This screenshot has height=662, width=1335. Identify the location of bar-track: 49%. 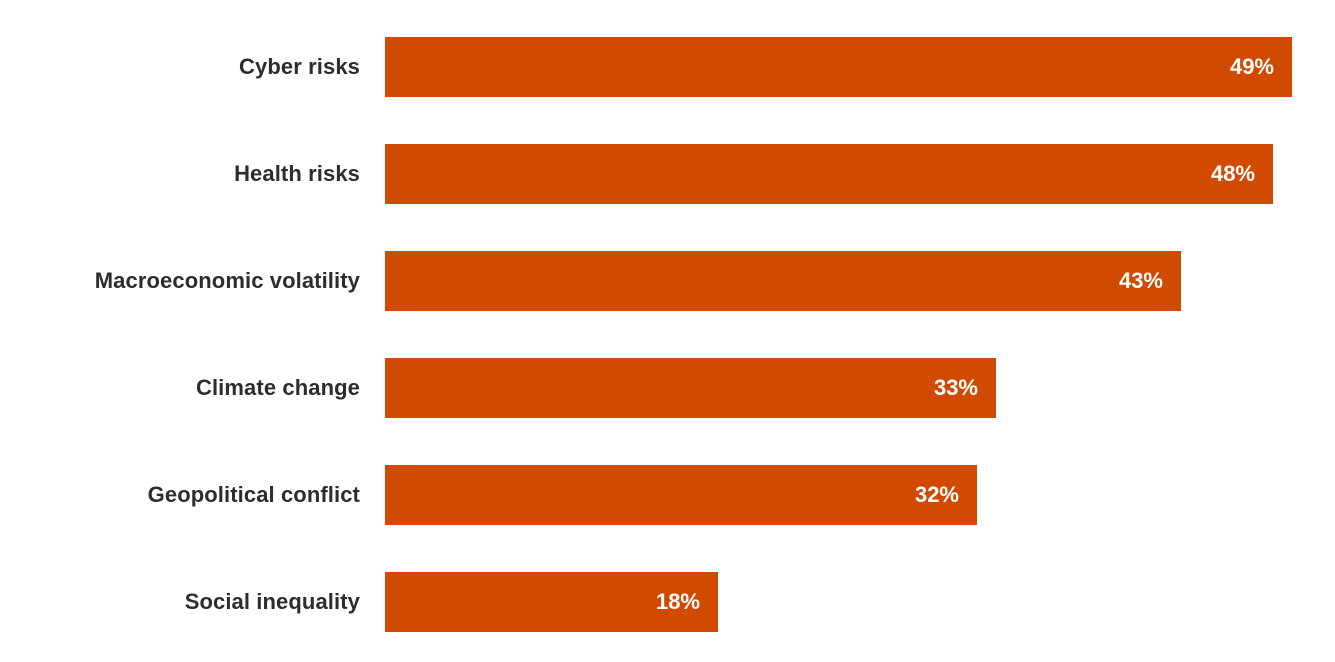
(860, 67).